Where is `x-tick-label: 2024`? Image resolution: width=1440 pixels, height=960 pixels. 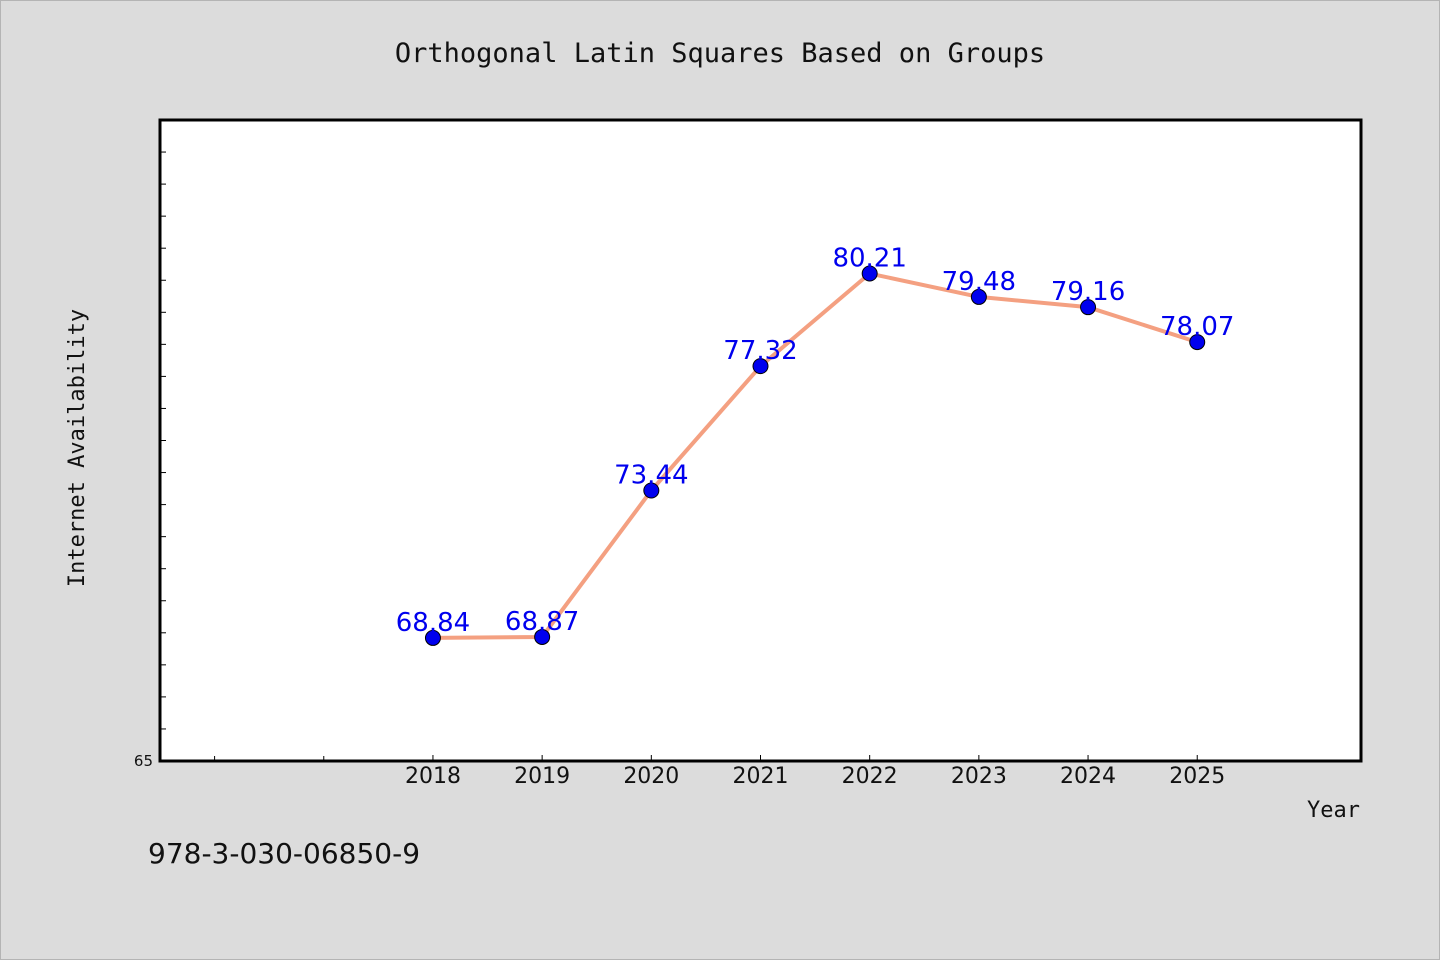 x-tick-label: 2024 is located at coordinates (1088, 776).